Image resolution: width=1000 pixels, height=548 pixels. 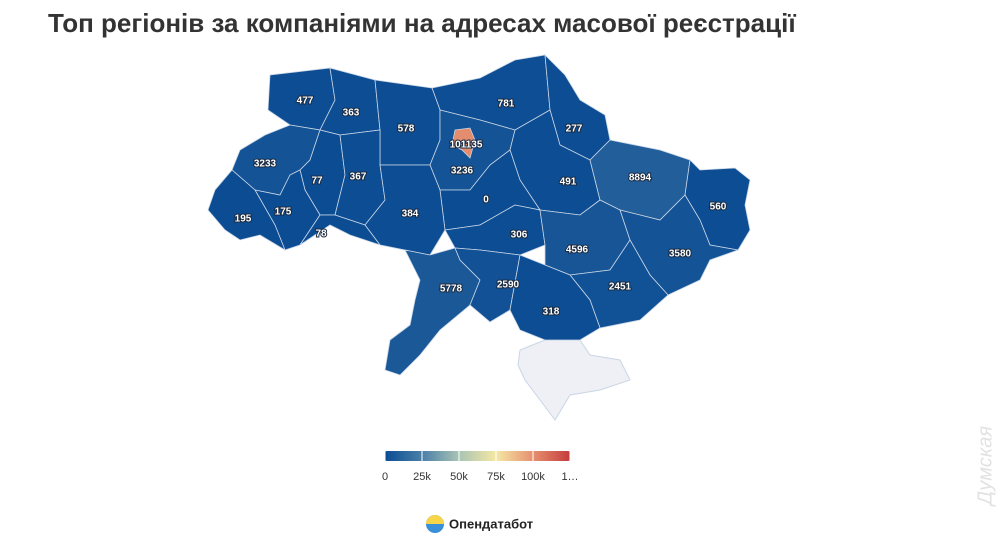 What do you see at coordinates (506, 104) in the screenshot?
I see `region-value-label: 781` at bounding box center [506, 104].